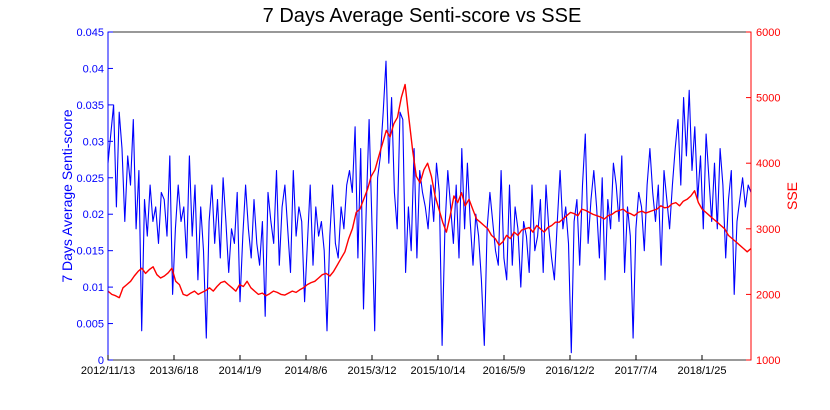 The height and width of the screenshot is (410, 830). What do you see at coordinates (504, 371) in the screenshot?
I see `x-tick-label: 2016/5/9` at bounding box center [504, 371].